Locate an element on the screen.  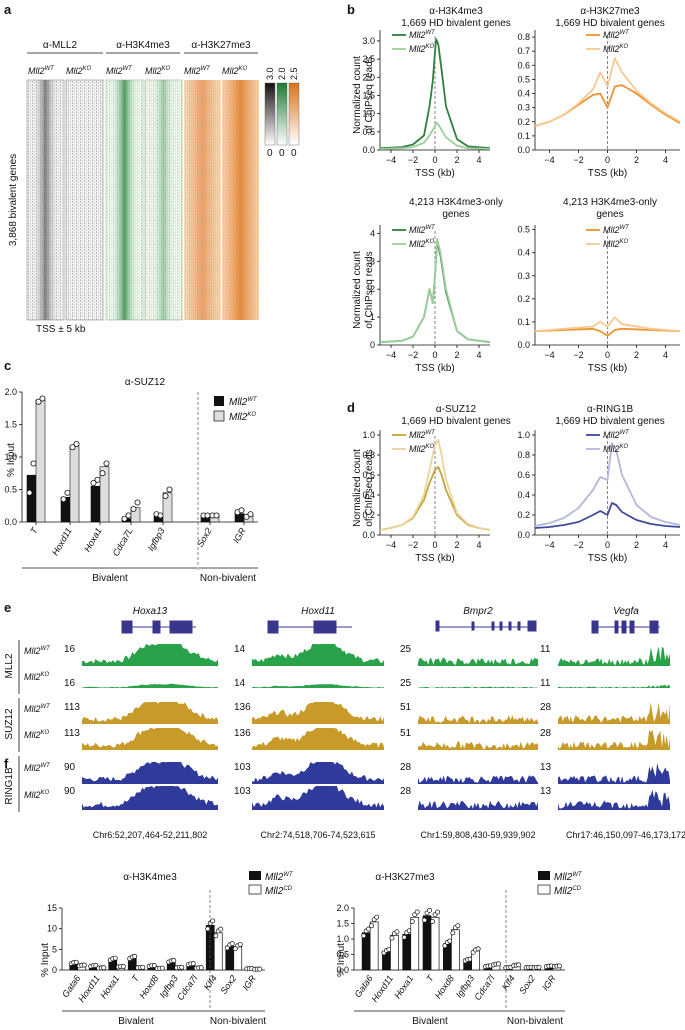
y-tick-label: 0.7 is located at coordinates (523, 51).